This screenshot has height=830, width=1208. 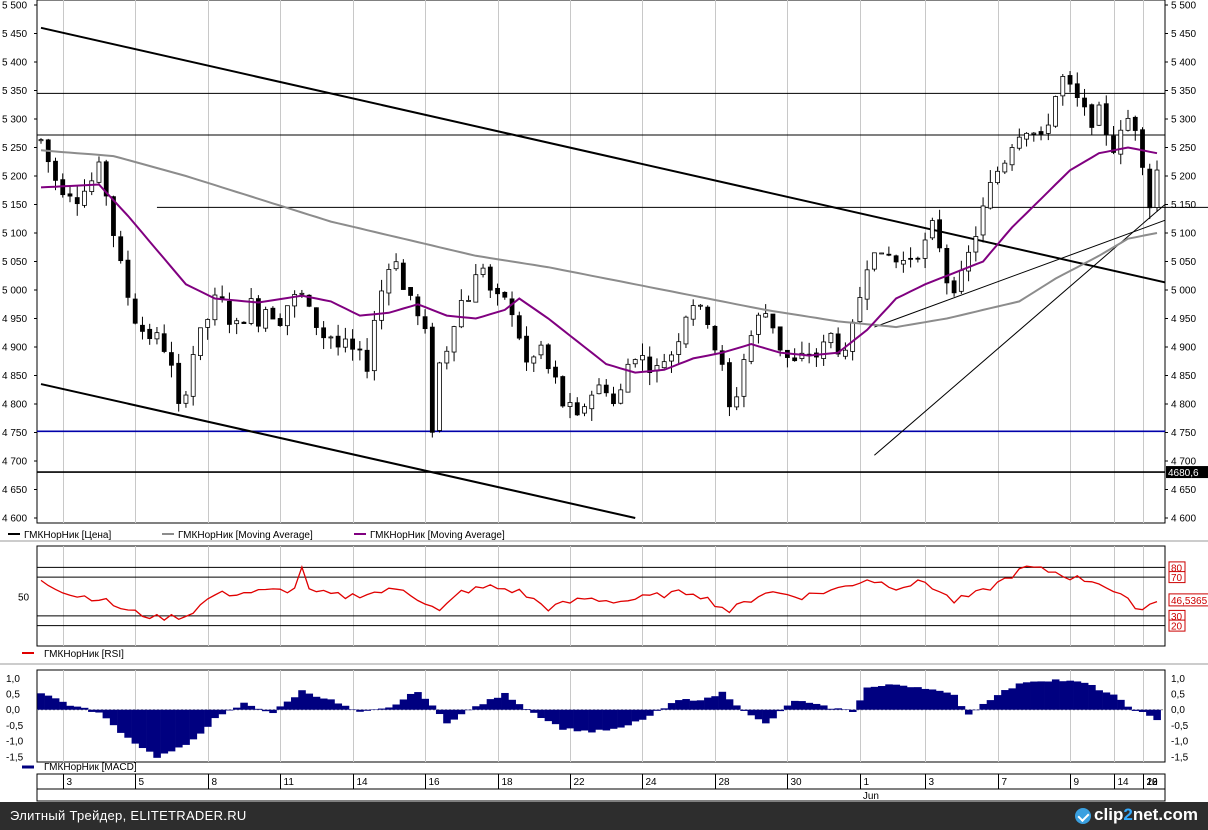 What do you see at coordinates (289, 782) in the screenshot?
I see `x-tick-label: 11` at bounding box center [289, 782].